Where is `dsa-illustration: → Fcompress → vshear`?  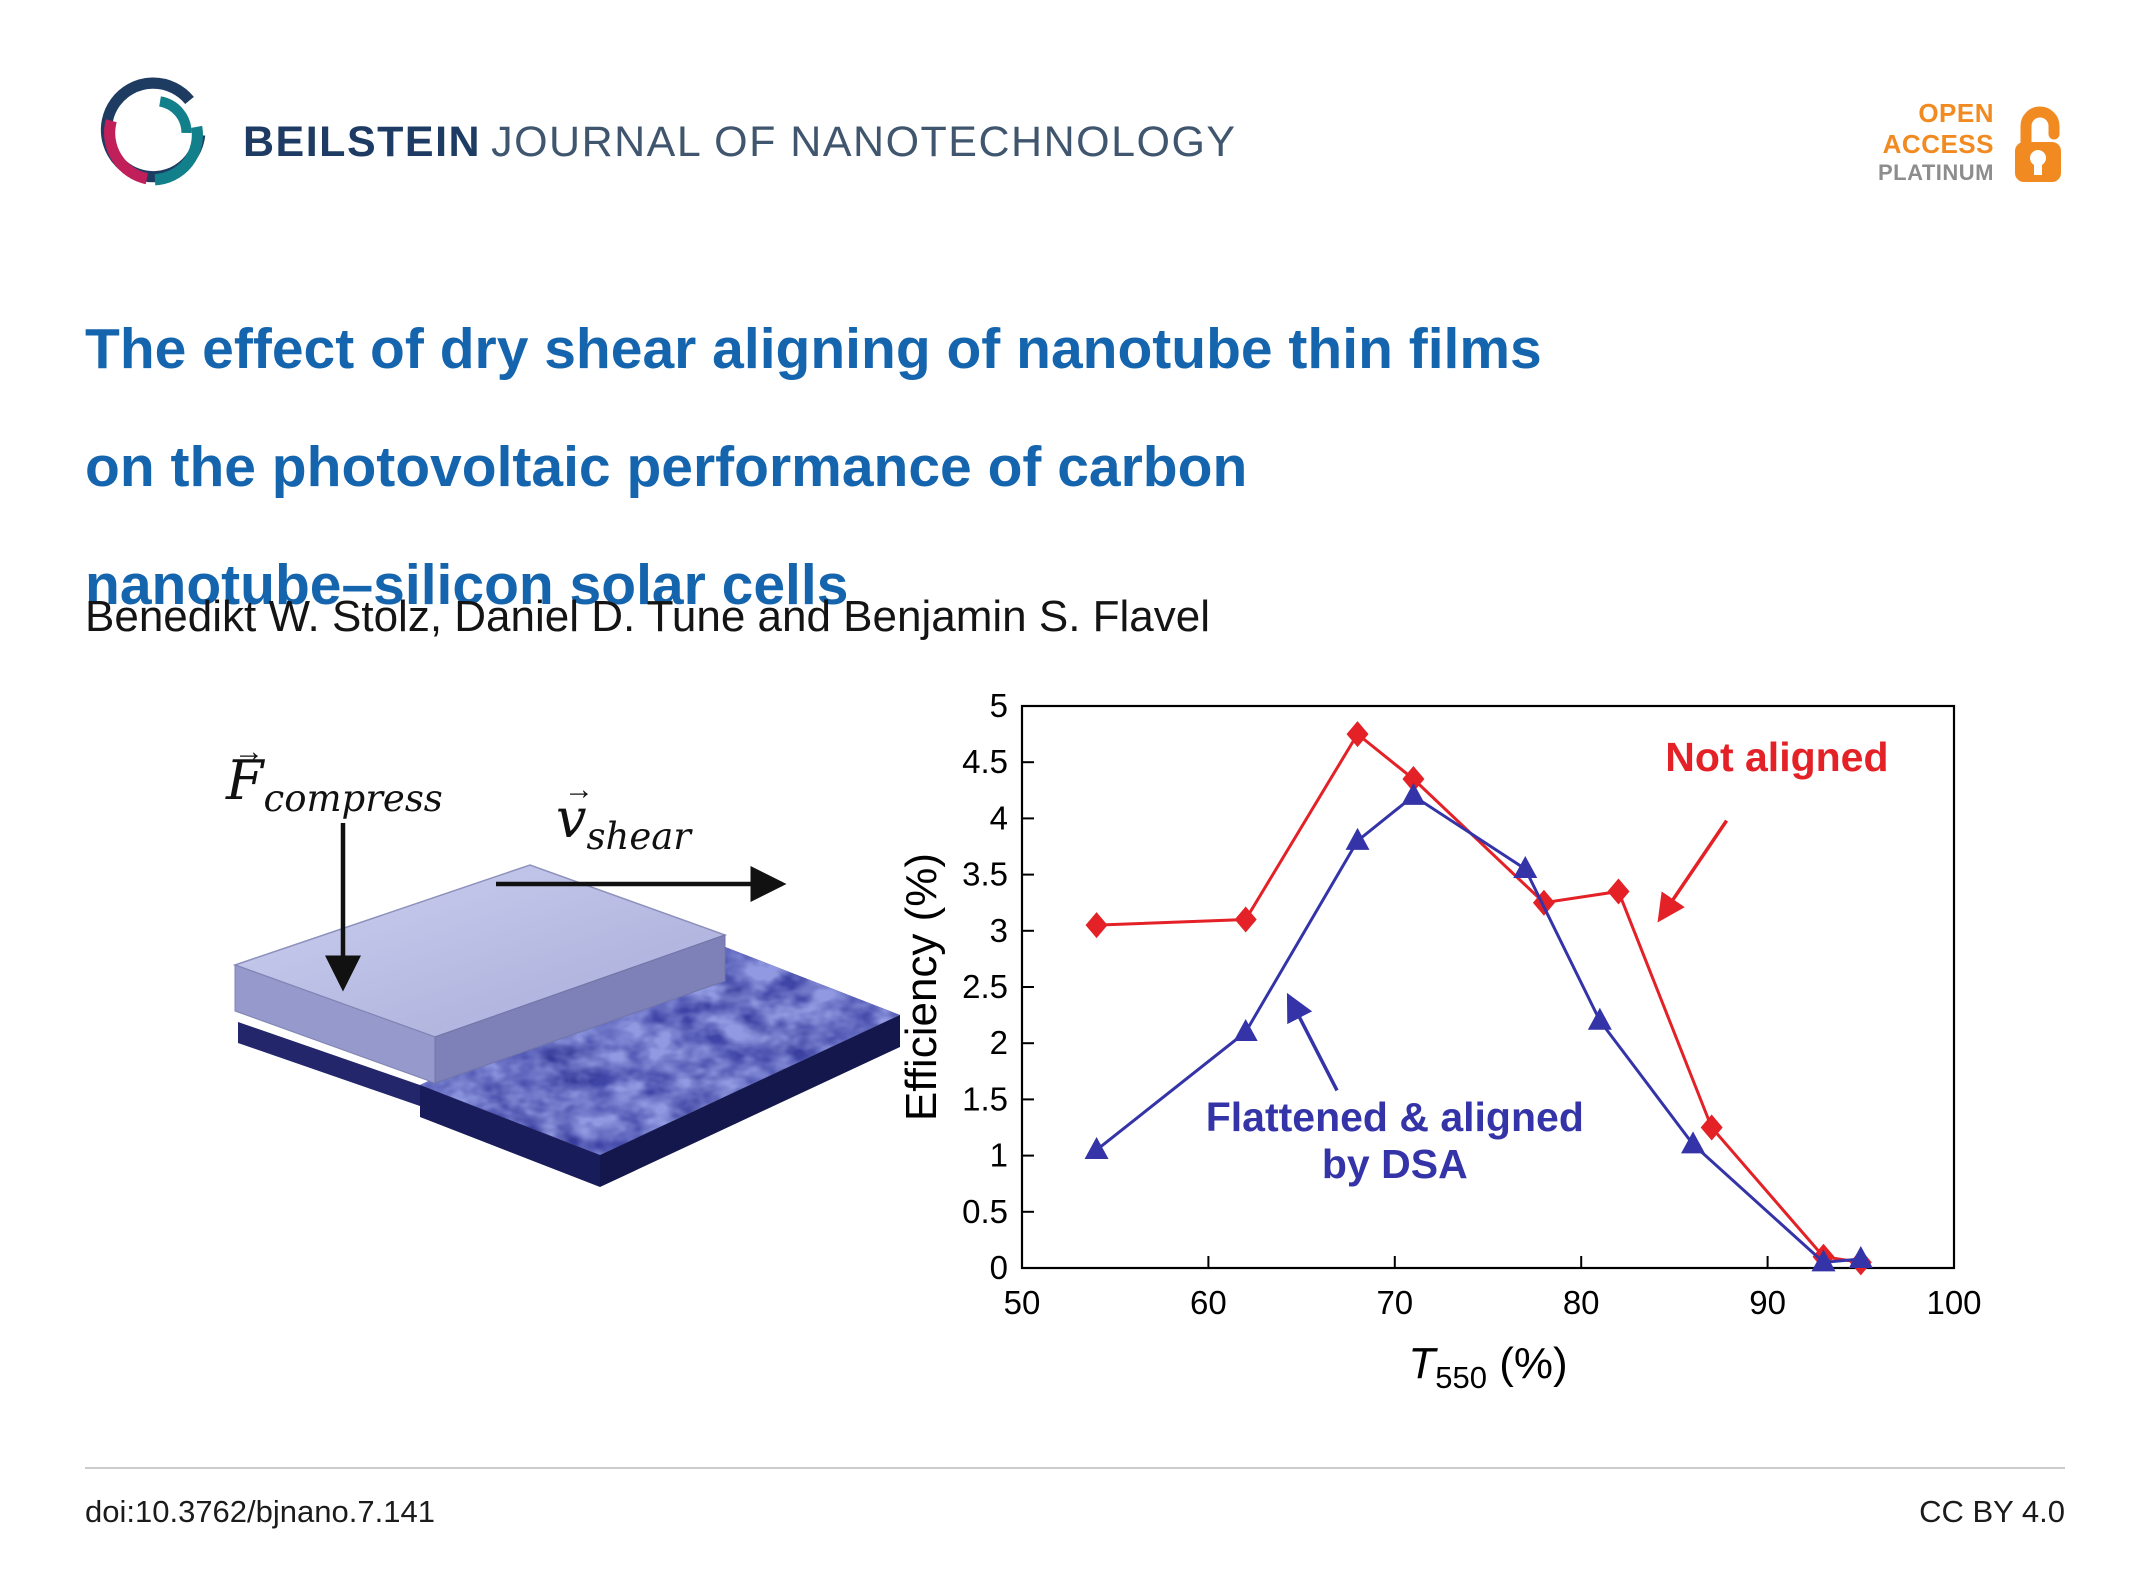
dsa-illustration: → Fcompress → vshear is located at coordinates (562, 961).